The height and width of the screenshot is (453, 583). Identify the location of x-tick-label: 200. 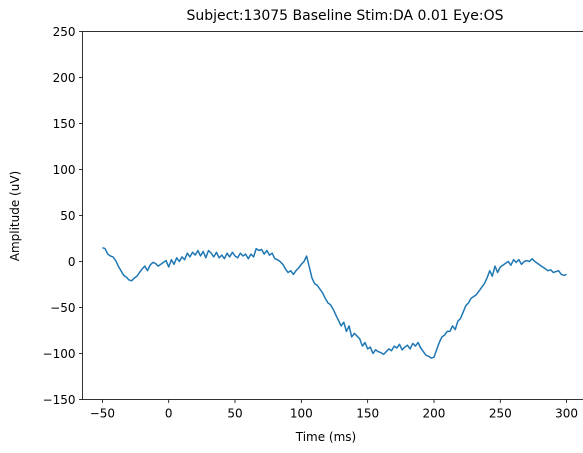
(434, 414).